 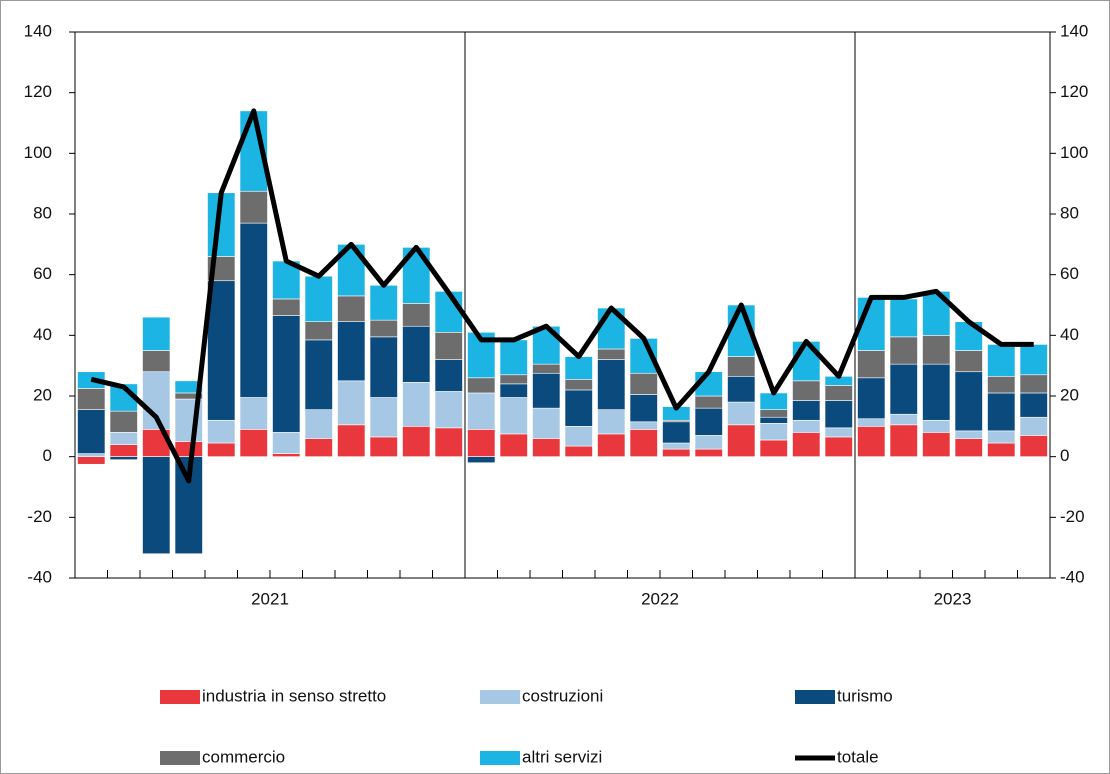 What do you see at coordinates (1074, 152) in the screenshot?
I see `y2-tick-label: 100` at bounding box center [1074, 152].